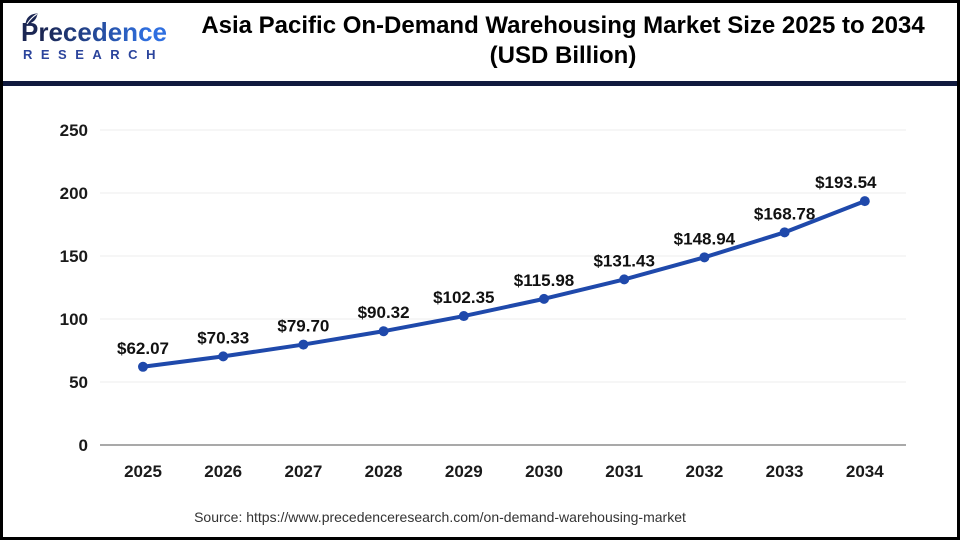 Image resolution: width=960 pixels, height=540 pixels. I want to click on data-point-label: $193.54, so click(846, 182).